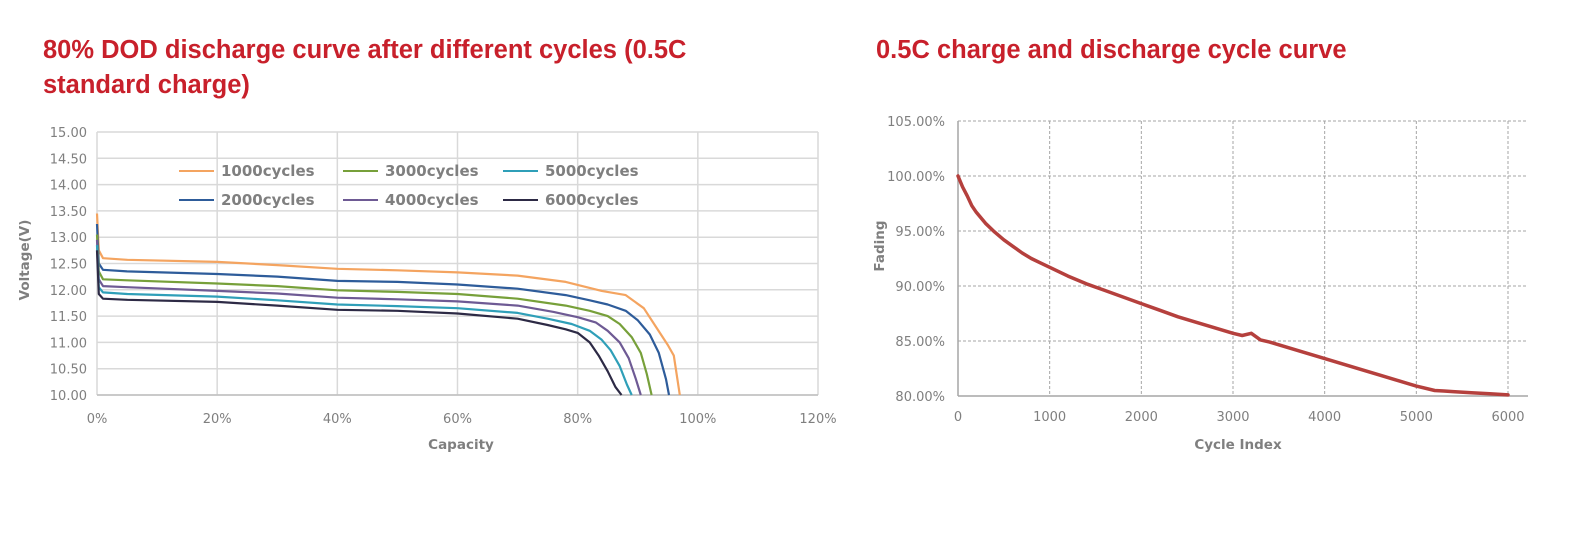 The height and width of the screenshot is (533, 1582). I want to click on legend-label: 3000cycles, so click(432, 171).